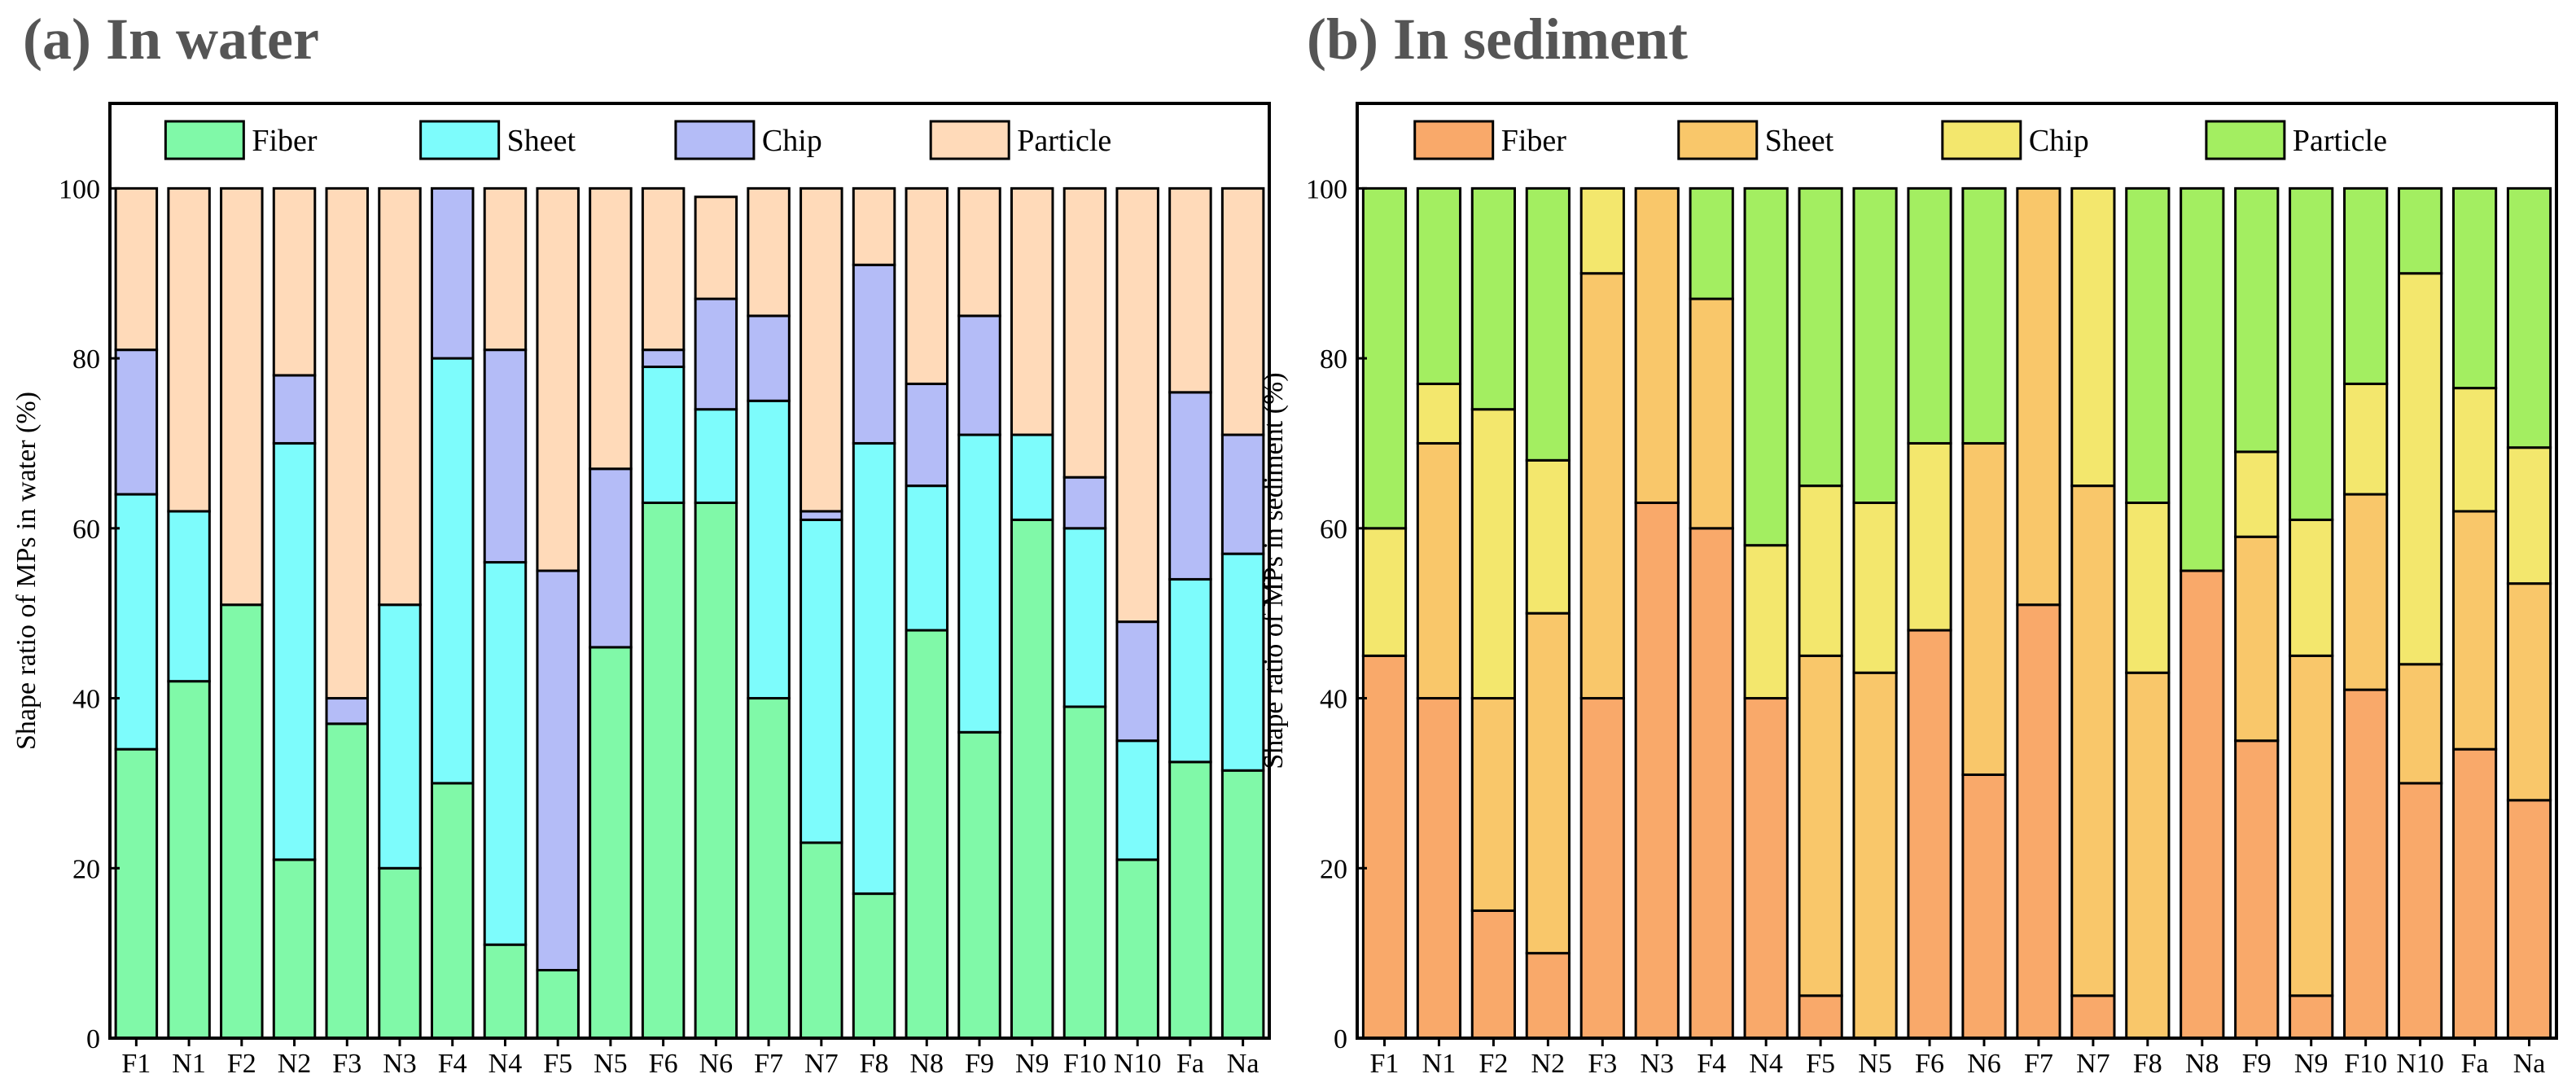  I want to click on x-tick-label: F7, so click(768, 1064).